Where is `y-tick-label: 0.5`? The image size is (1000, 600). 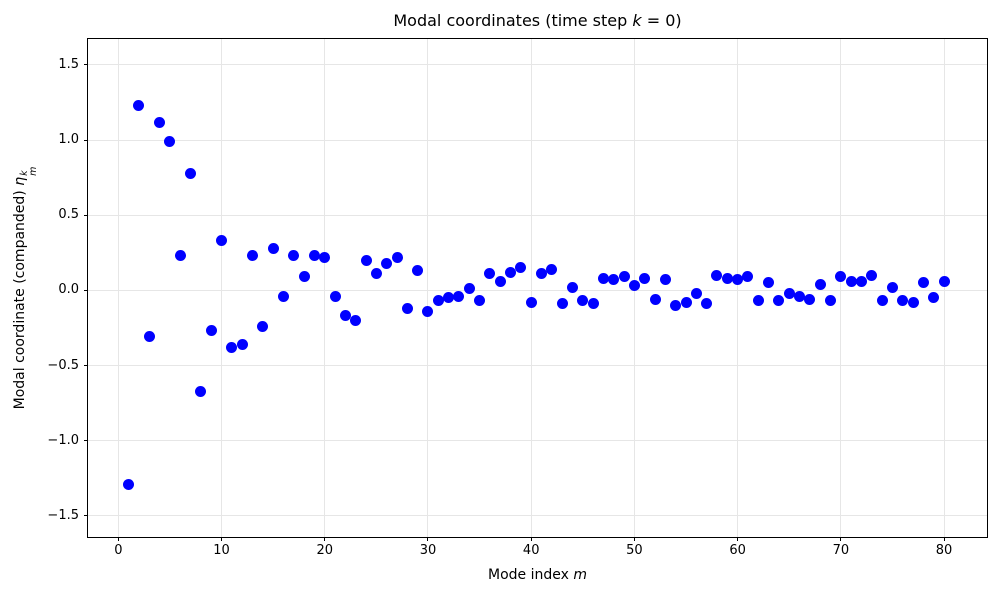
y-tick-label: 0.5 is located at coordinates (68, 215).